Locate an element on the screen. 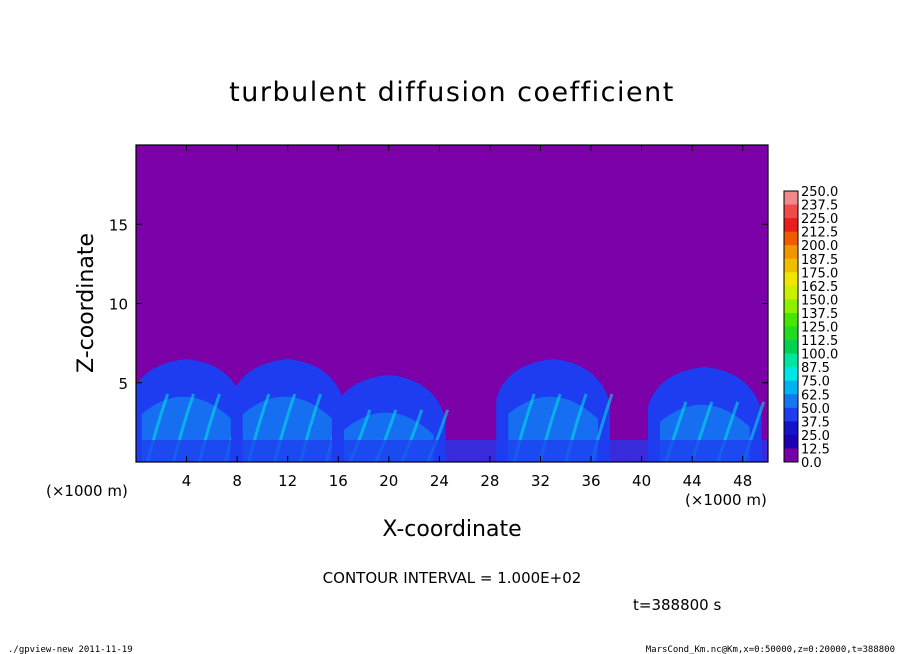 This screenshot has height=654, width=904. colorbar-label: 212.5 is located at coordinates (819, 233).